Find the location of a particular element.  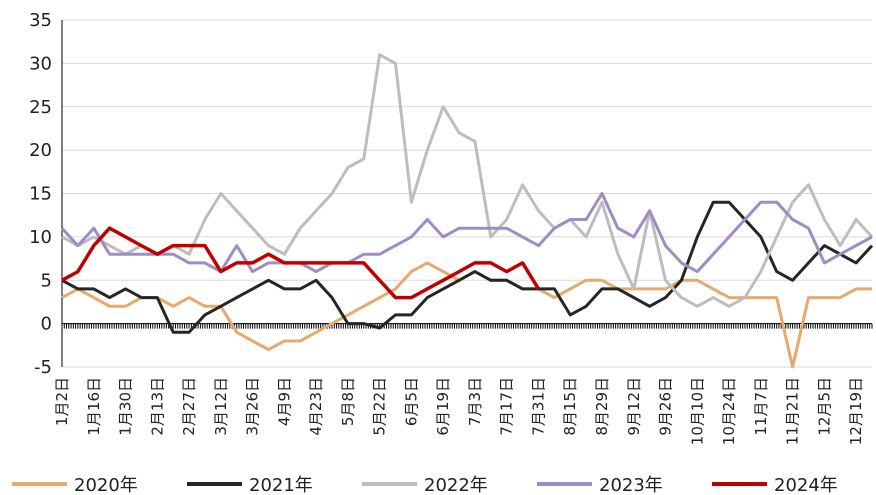

x-tick-label: 3月26日 is located at coordinates (253, 406).